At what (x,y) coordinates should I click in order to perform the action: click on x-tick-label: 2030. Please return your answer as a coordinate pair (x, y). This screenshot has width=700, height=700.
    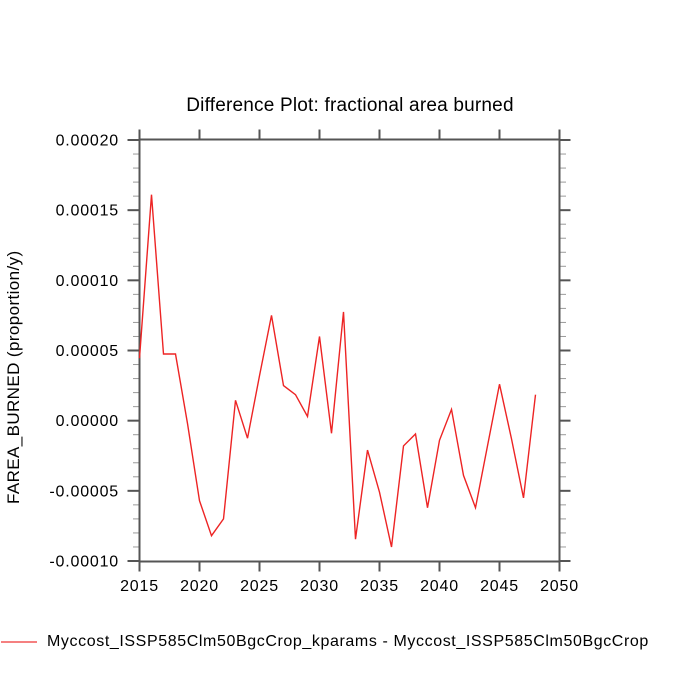
    Looking at the image, I should click on (319, 586).